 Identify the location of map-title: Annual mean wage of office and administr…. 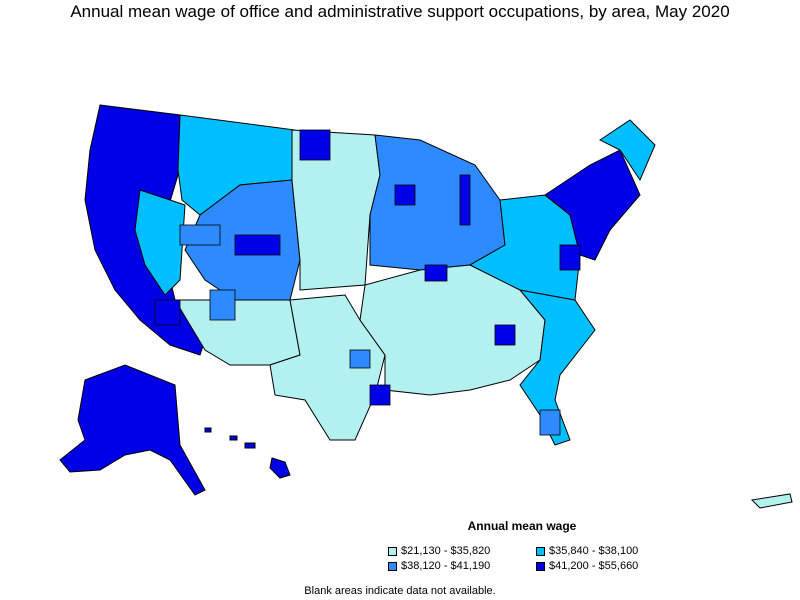
(400, 11).